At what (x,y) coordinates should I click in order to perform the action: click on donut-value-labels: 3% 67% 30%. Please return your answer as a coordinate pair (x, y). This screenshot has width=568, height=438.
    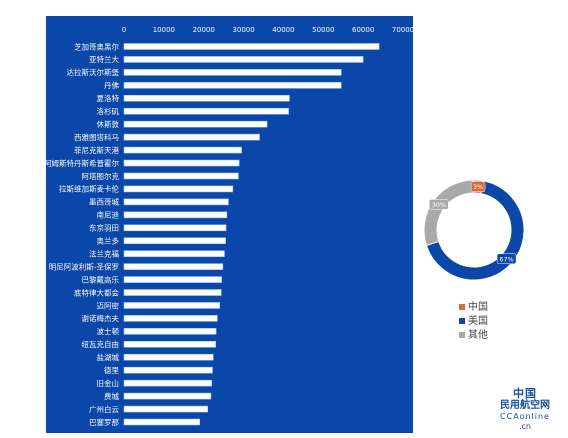
    Looking at the image, I should click on (473, 223).